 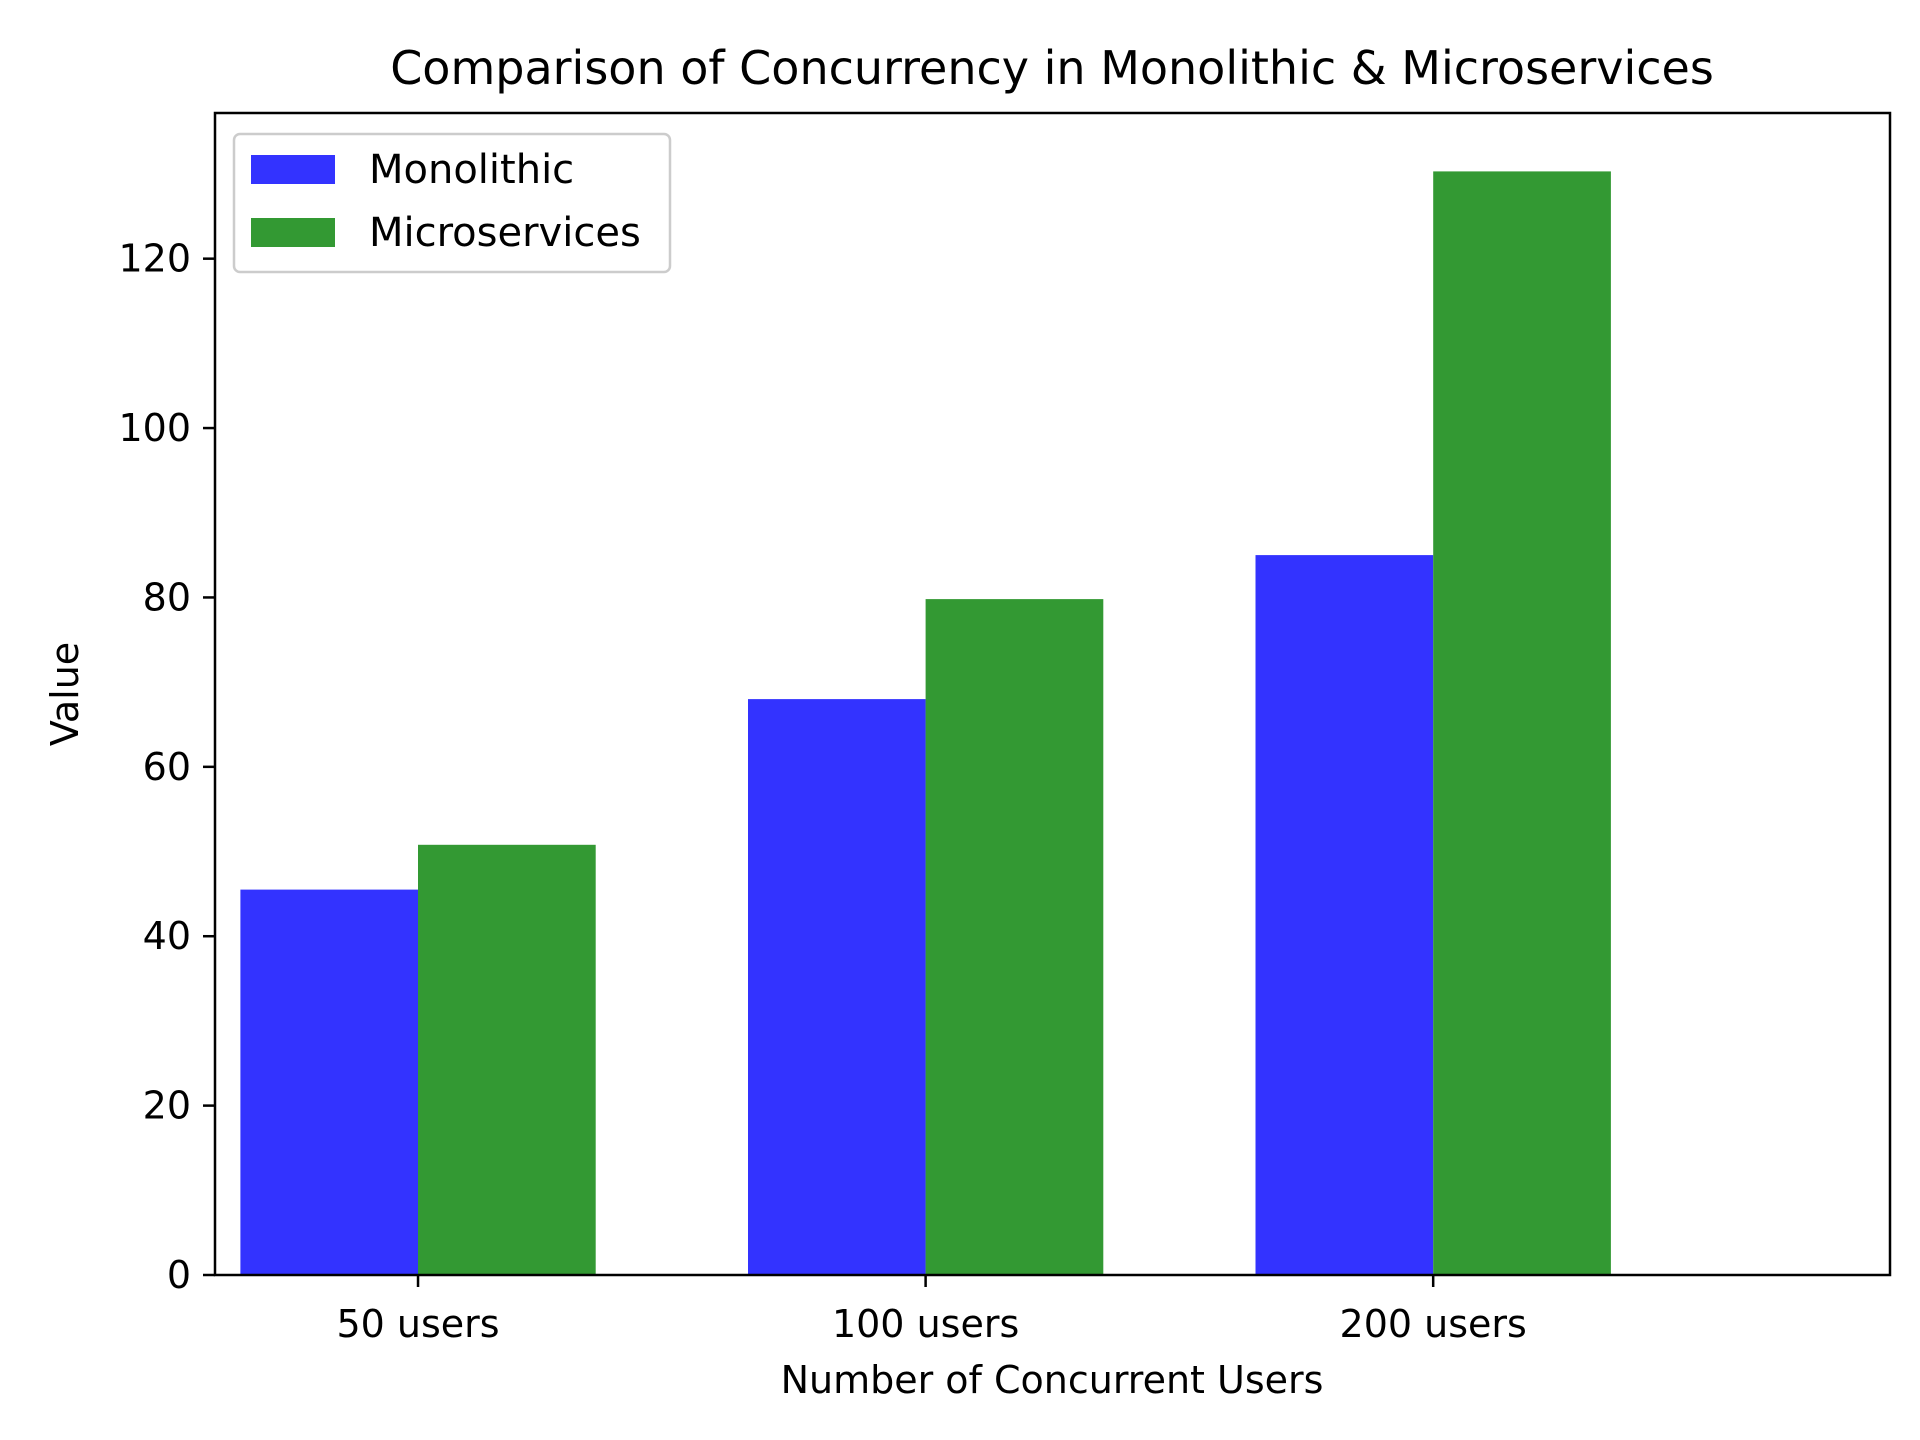 What do you see at coordinates (154, 428) in the screenshot?
I see `y-tick-label: 100` at bounding box center [154, 428].